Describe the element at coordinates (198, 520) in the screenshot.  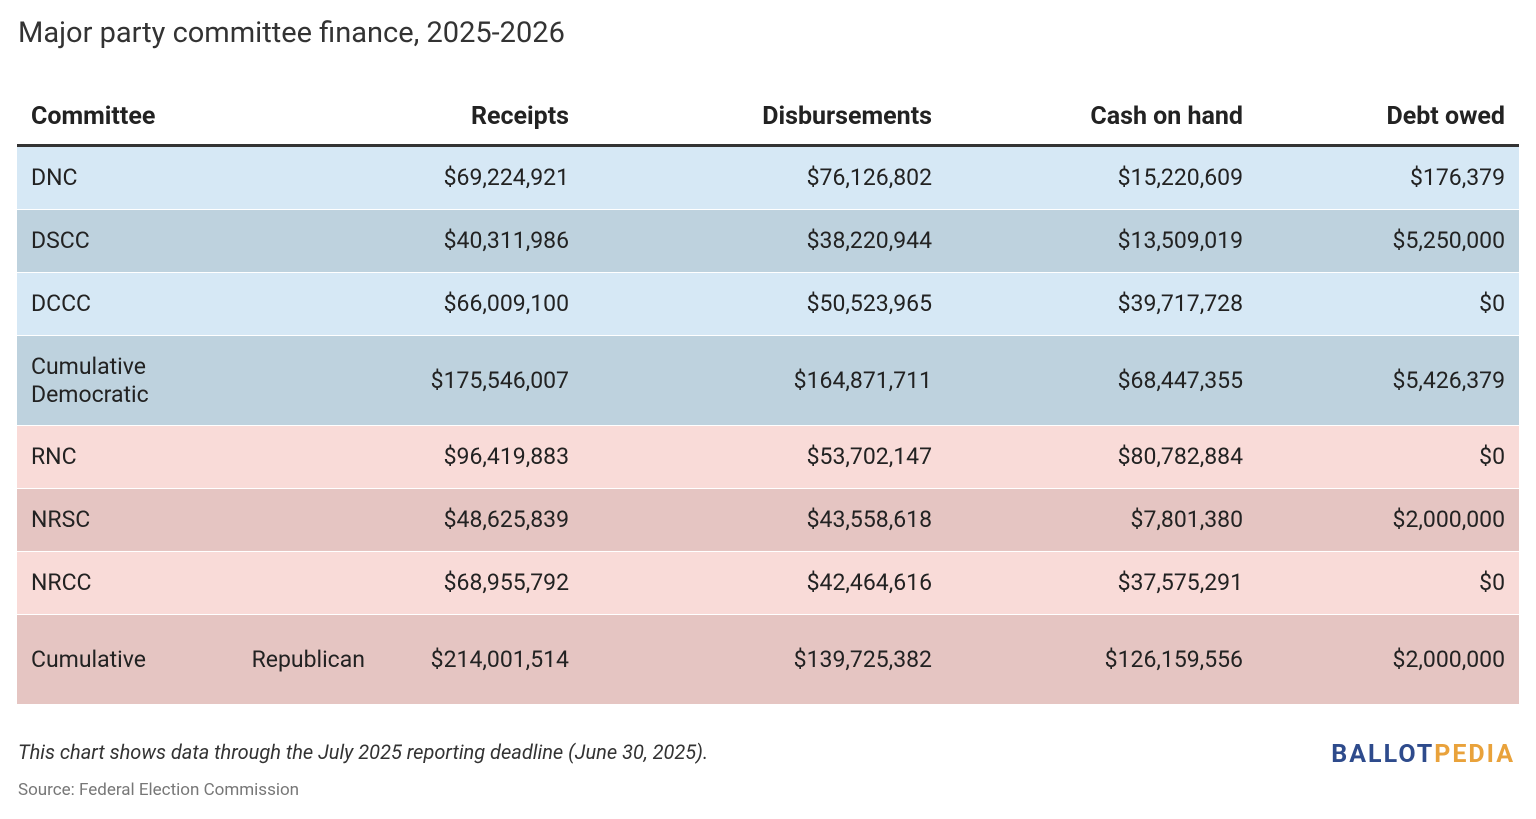
I see `committee-cell: NRSC` at that location.